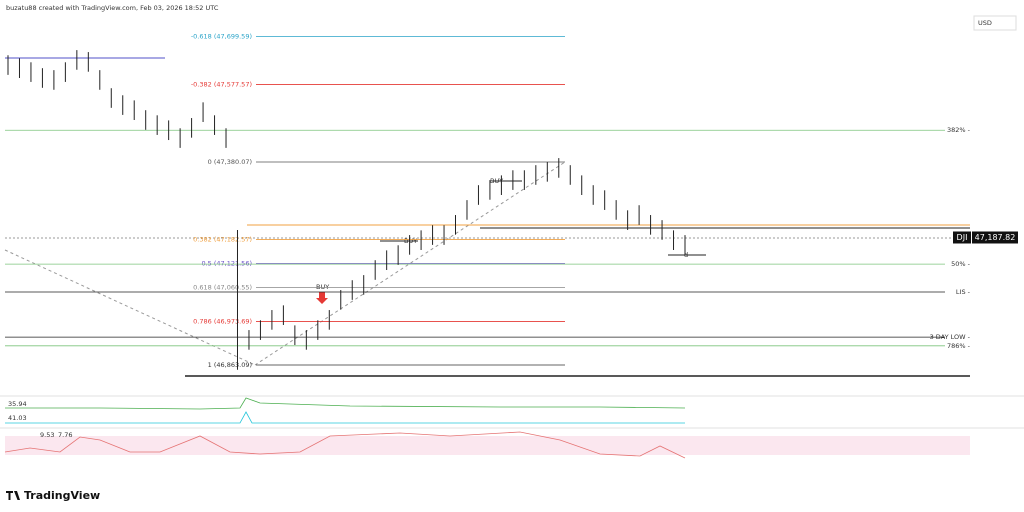 Image resolution: width=1024 pixels, height=512 pixels. Describe the element at coordinates (65, 435) in the screenshot. I see `indicator-value: 7.76` at that location.